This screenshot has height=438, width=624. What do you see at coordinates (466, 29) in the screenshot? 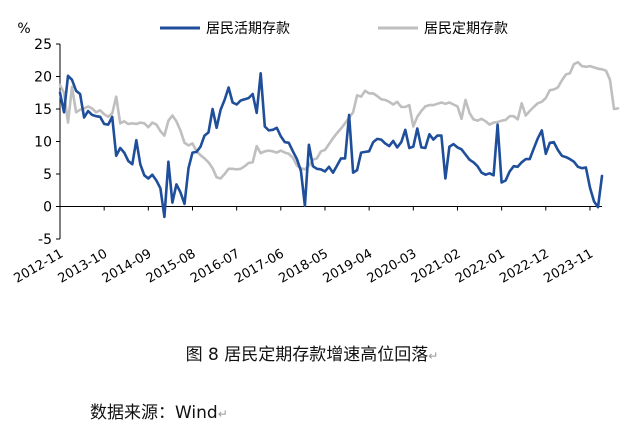
I see `legend-label: 居民定期存款` at bounding box center [466, 29].